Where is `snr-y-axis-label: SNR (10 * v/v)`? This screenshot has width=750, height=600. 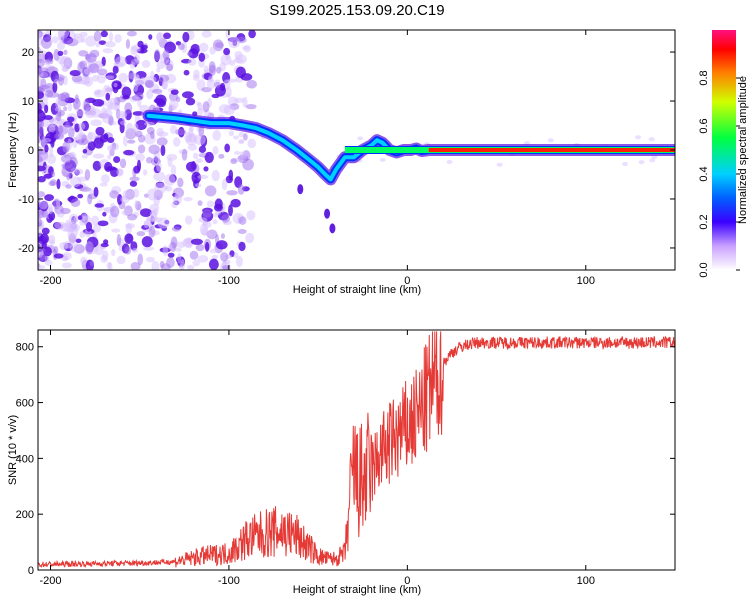
snr-y-axis-label: SNR (10 * v/v) is located at coordinates (13, 450).